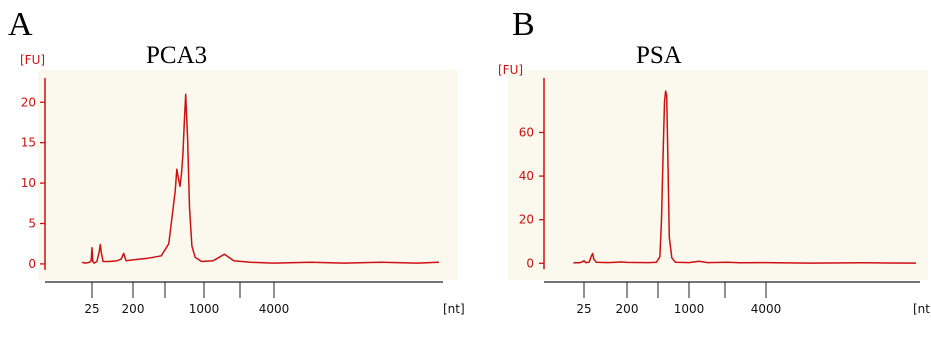 Image resolution: width=931 pixels, height=341 pixels. What do you see at coordinates (526, 132) in the screenshot?
I see `y-tick-label: 60` at bounding box center [526, 132].